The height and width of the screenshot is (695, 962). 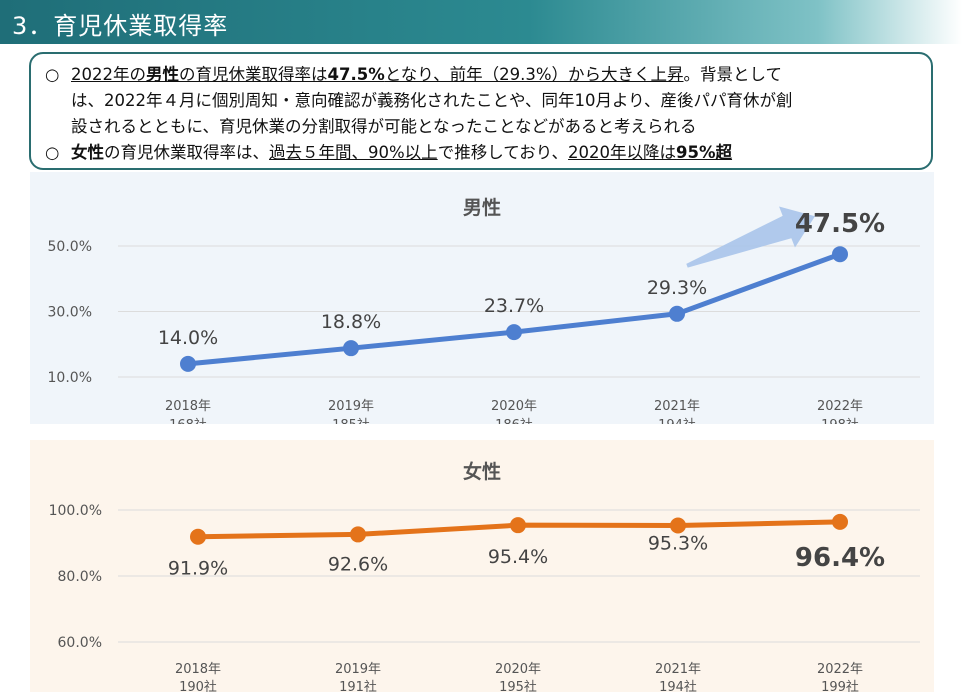 What do you see at coordinates (840, 558) in the screenshot?
I see `female-data-label: 96.4%` at bounding box center [840, 558].